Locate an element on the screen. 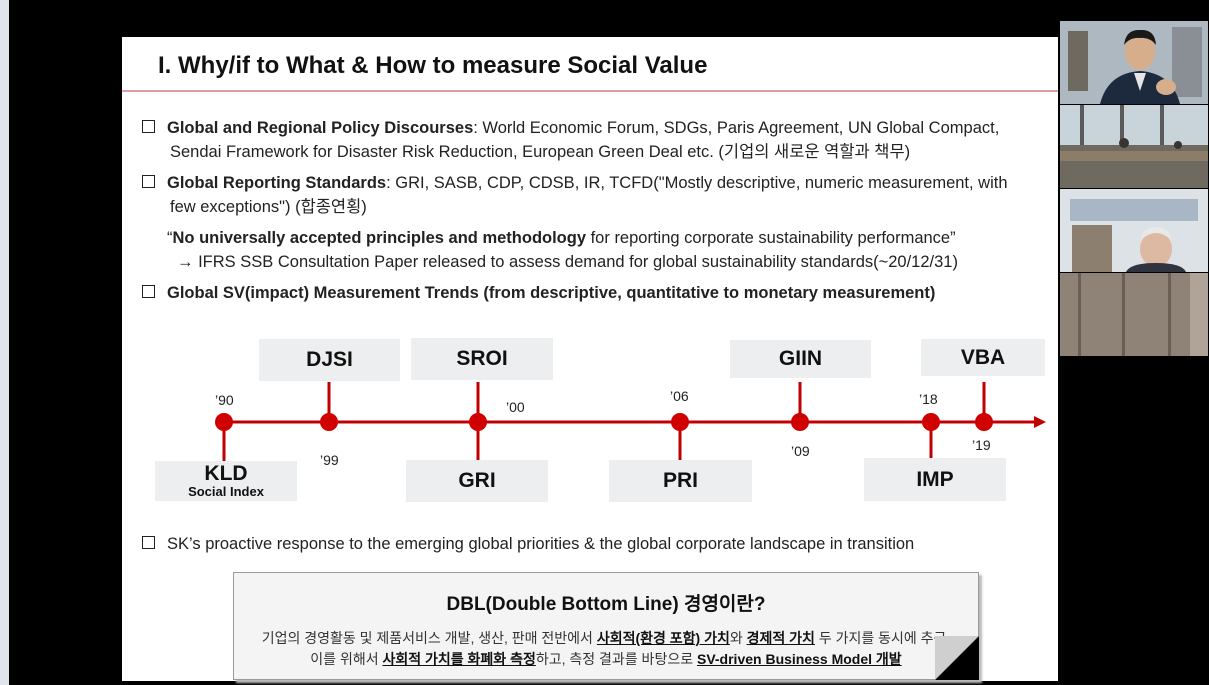  video-tile-presenter is located at coordinates (1134, 62).